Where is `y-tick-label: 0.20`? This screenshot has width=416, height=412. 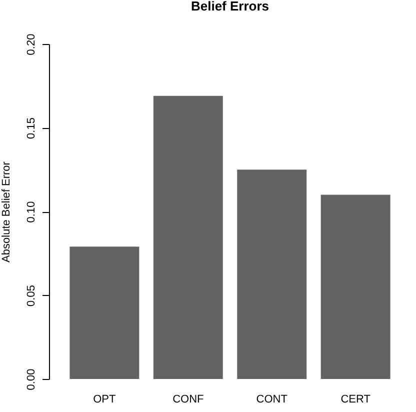 y-tick-label: 0.20 is located at coordinates (32, 45).